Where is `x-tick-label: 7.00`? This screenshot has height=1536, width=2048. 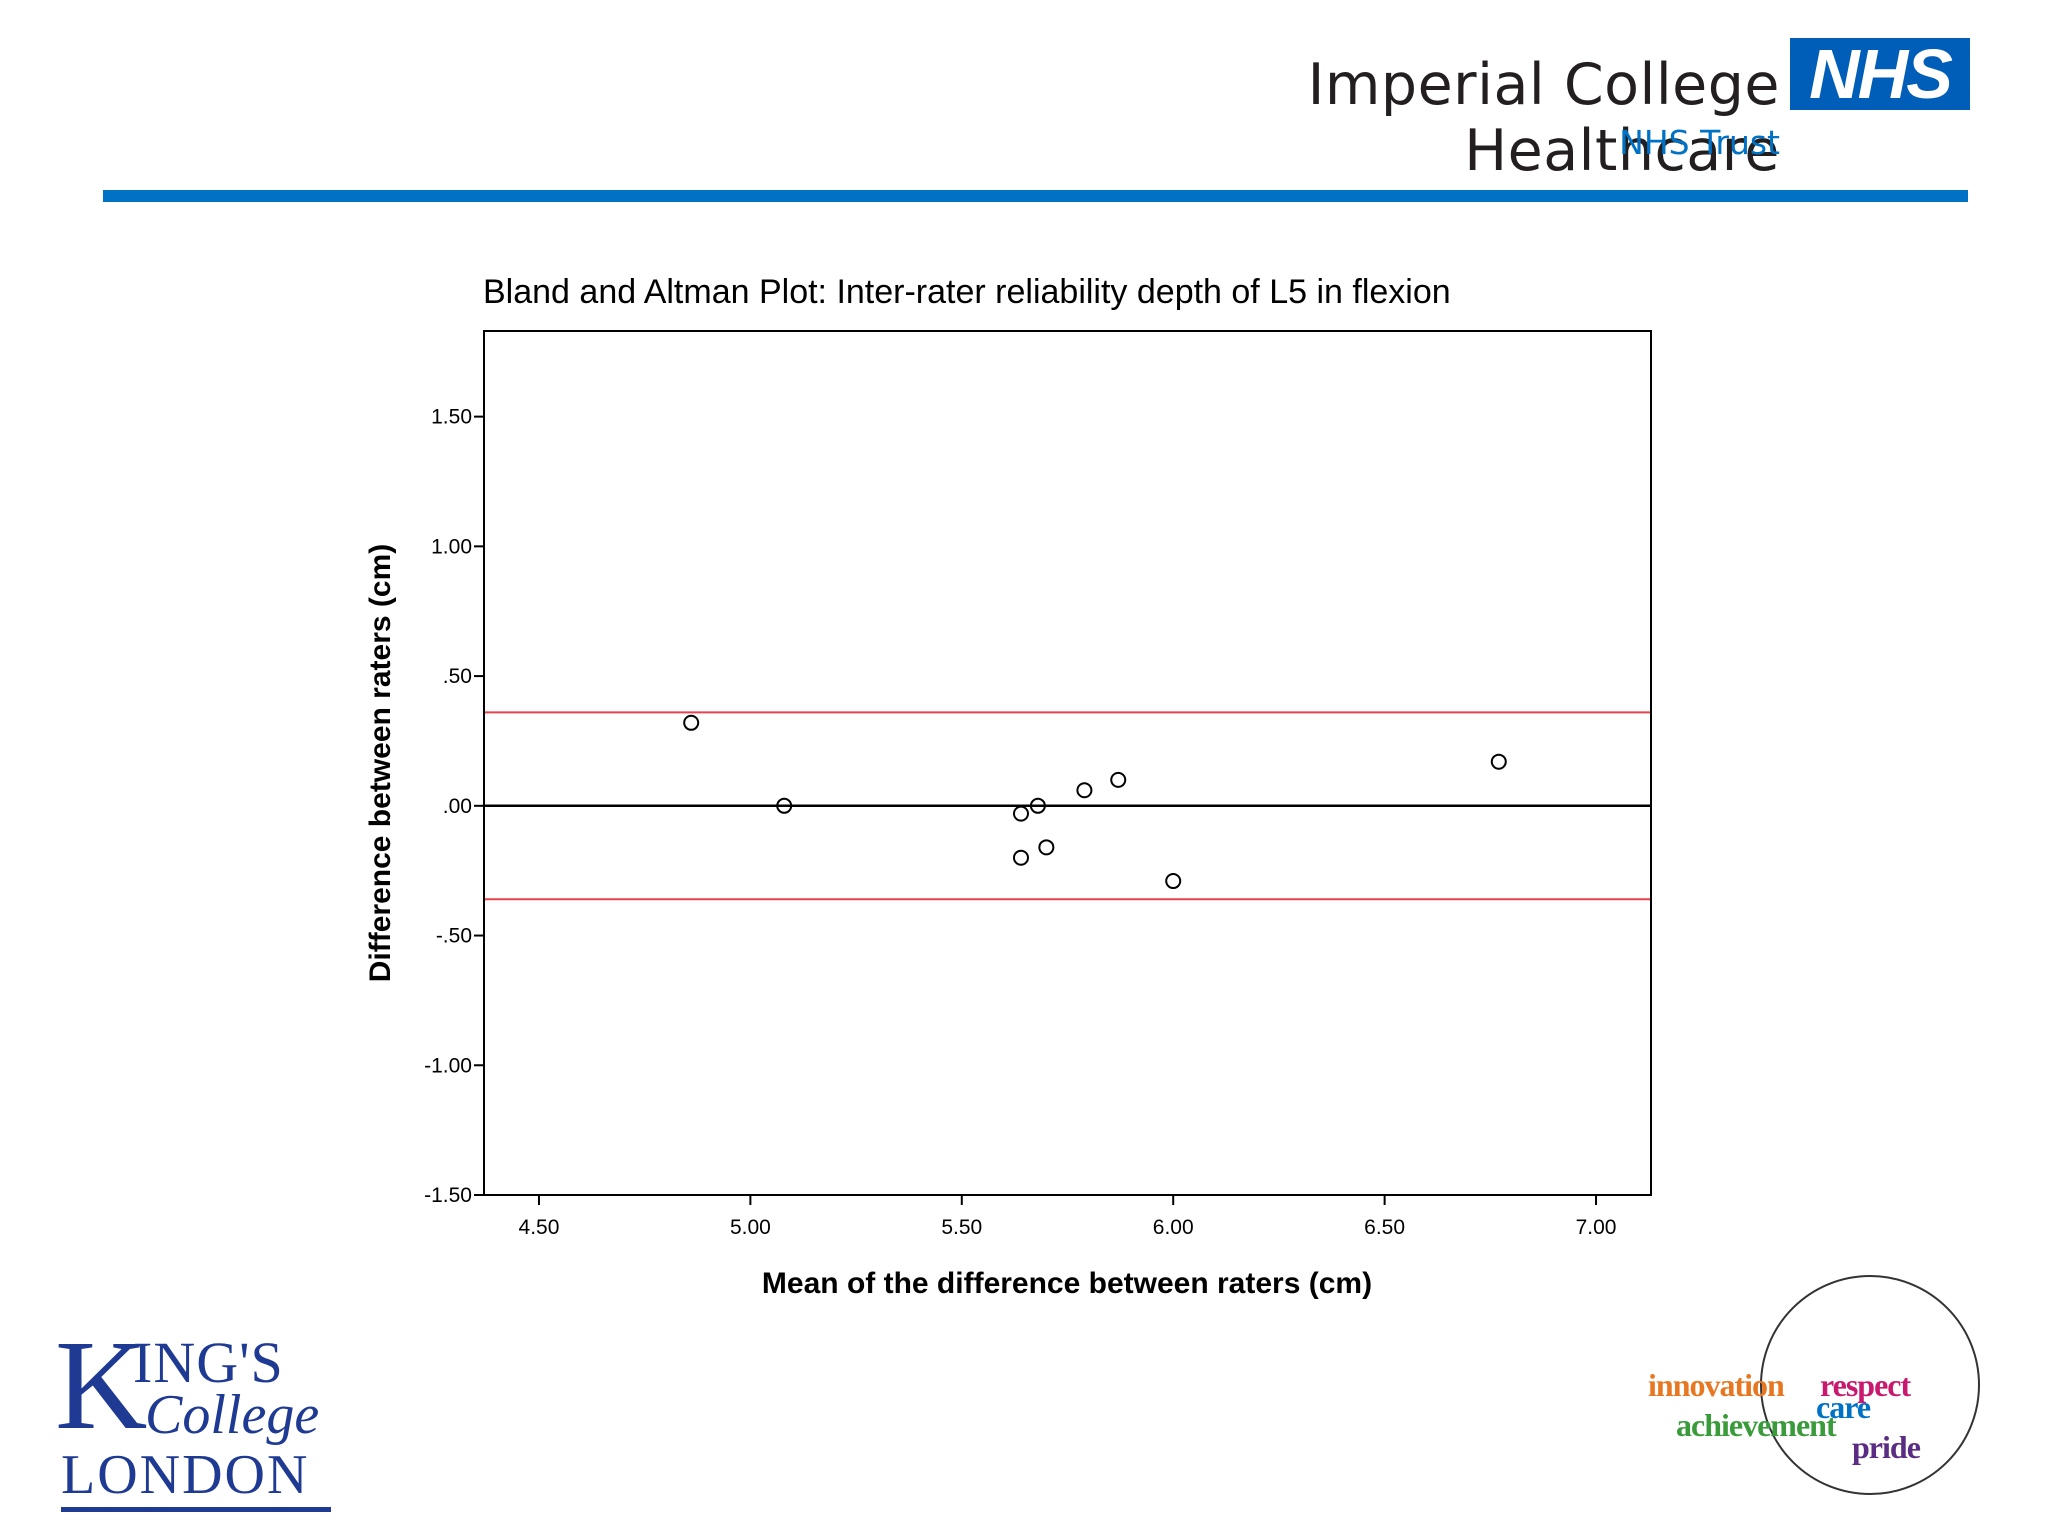
x-tick-label: 7.00 is located at coordinates (1596, 1227).